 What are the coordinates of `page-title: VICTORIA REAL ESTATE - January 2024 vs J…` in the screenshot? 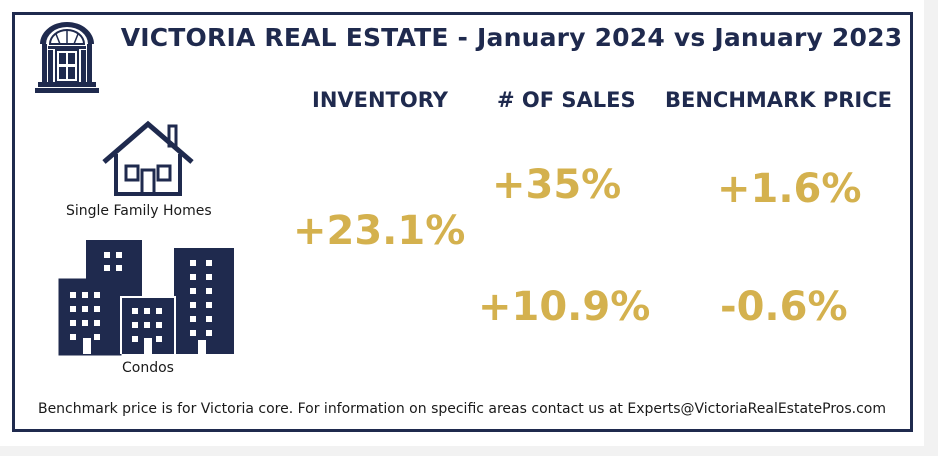 It's located at (511, 37).